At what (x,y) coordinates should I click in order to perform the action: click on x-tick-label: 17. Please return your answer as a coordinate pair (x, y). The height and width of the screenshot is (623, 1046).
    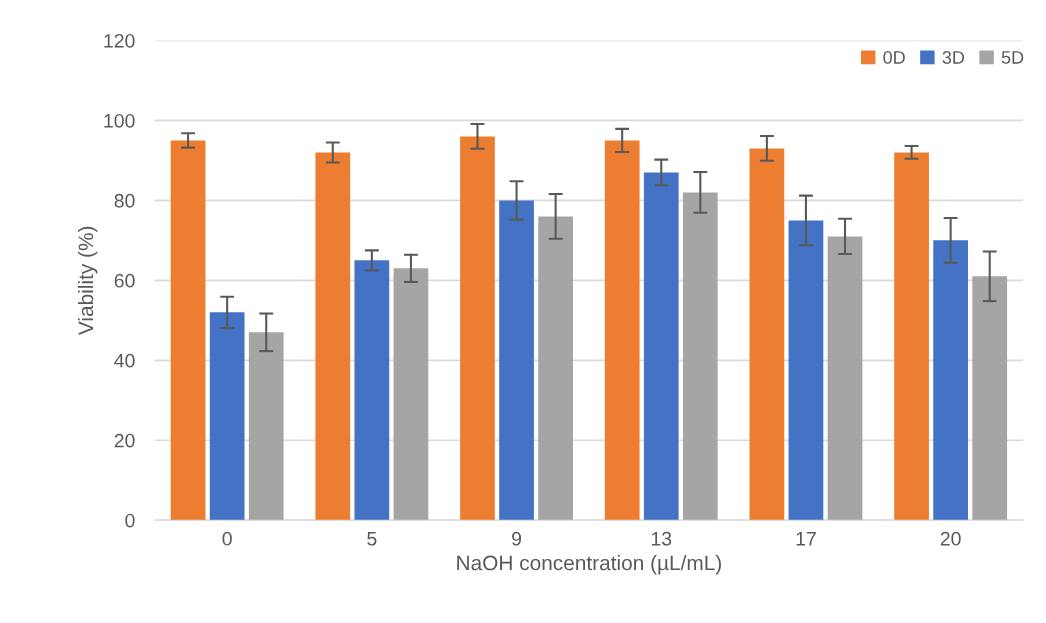
    Looking at the image, I should click on (806, 539).